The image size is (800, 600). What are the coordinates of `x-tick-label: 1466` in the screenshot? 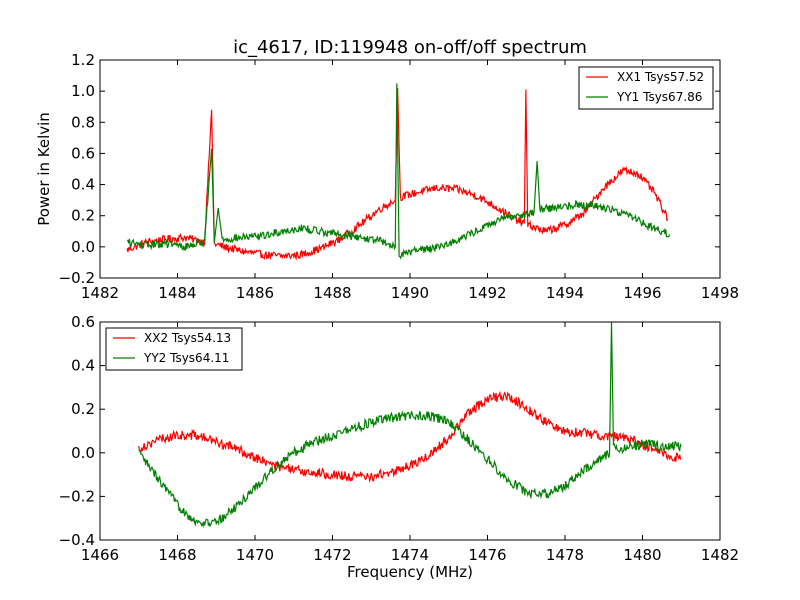 It's located at (100, 555).